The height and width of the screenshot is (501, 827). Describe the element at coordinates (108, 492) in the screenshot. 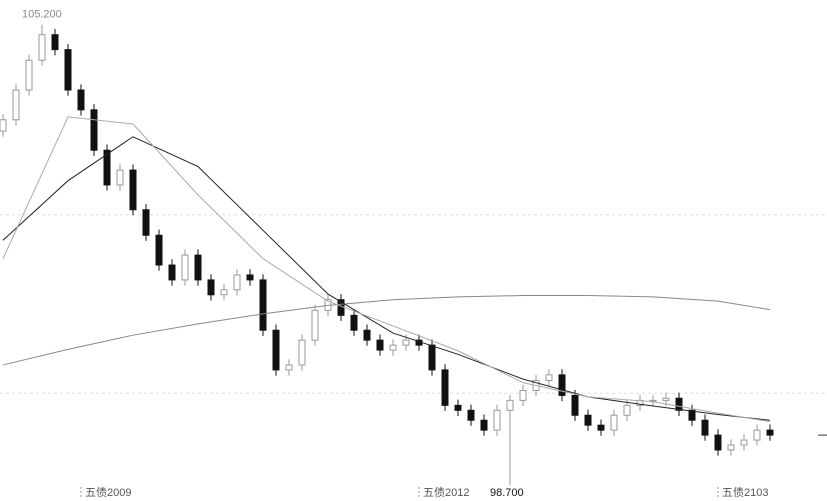

I see `x-tick-label: 五债2009` at that location.